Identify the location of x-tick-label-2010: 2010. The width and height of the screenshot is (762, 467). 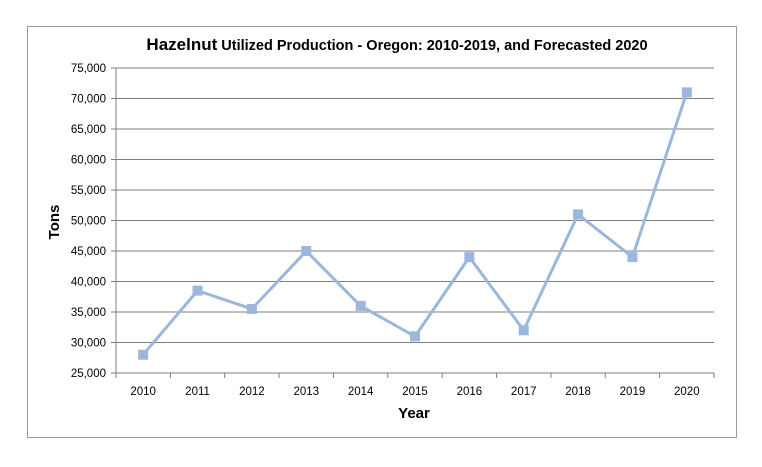
(143, 392).